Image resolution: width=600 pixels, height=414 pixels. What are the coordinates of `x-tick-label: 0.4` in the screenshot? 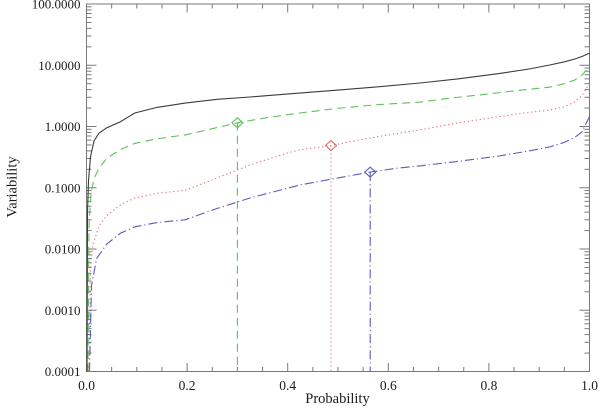 It's located at (287, 385).